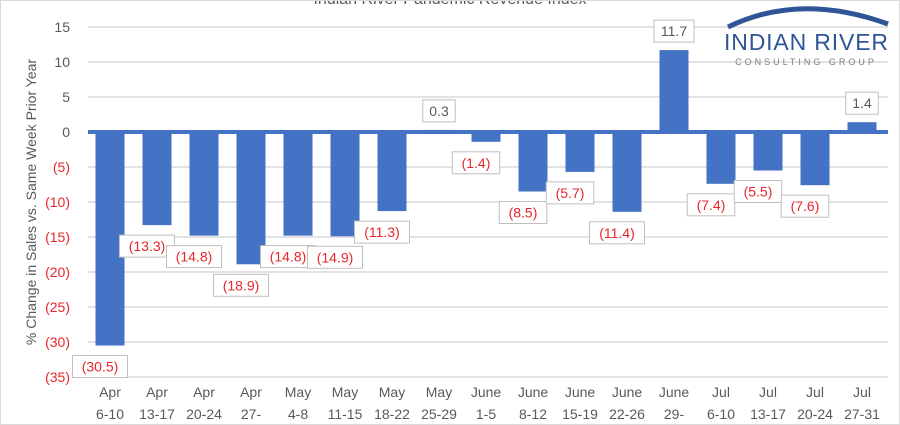  I want to click on data-label: 1.4, so click(862, 103).